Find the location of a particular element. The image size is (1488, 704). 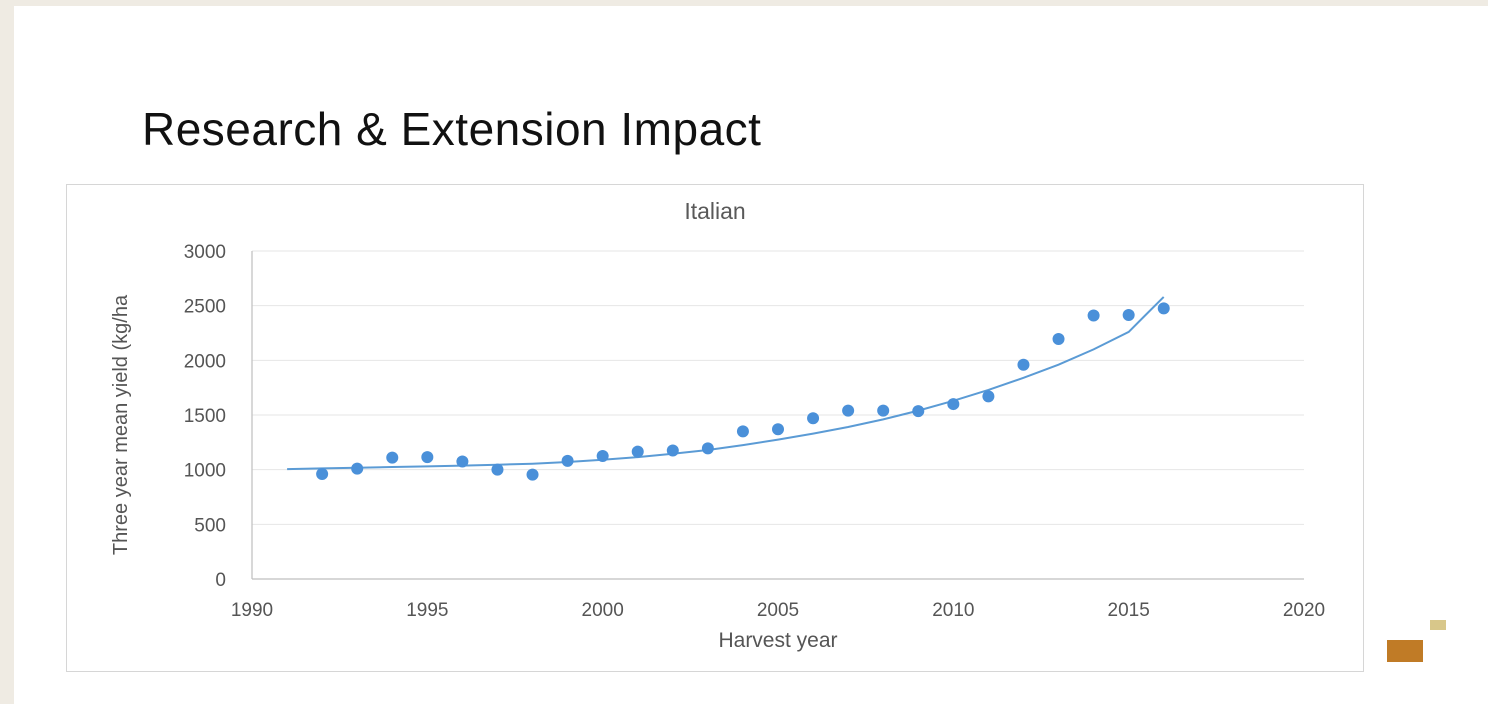

decorative-square-small is located at coordinates (1438, 625).